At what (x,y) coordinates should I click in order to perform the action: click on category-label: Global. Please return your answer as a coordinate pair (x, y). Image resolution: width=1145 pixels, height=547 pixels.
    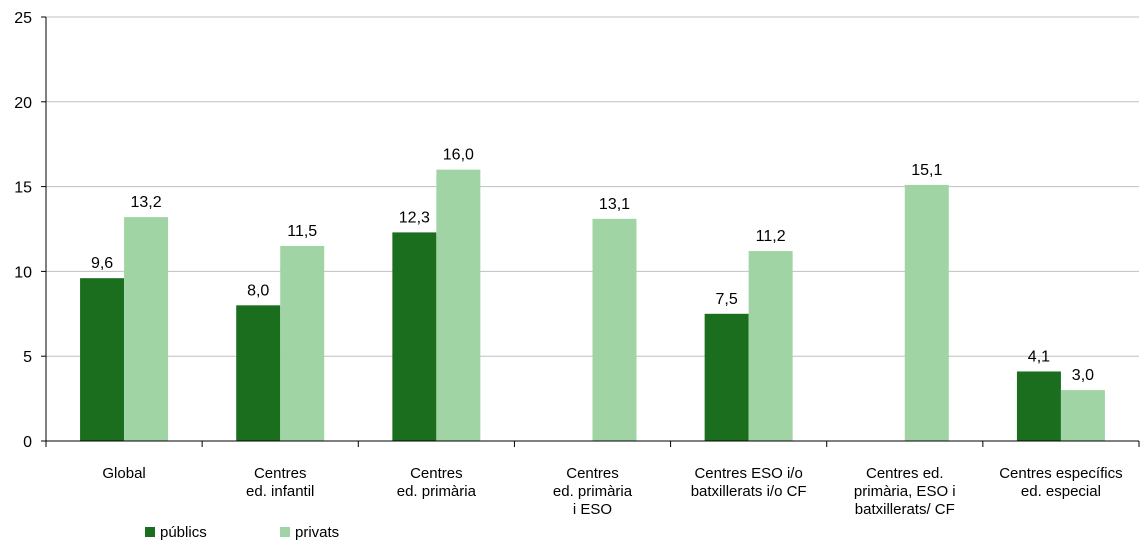
    Looking at the image, I should click on (123, 473).